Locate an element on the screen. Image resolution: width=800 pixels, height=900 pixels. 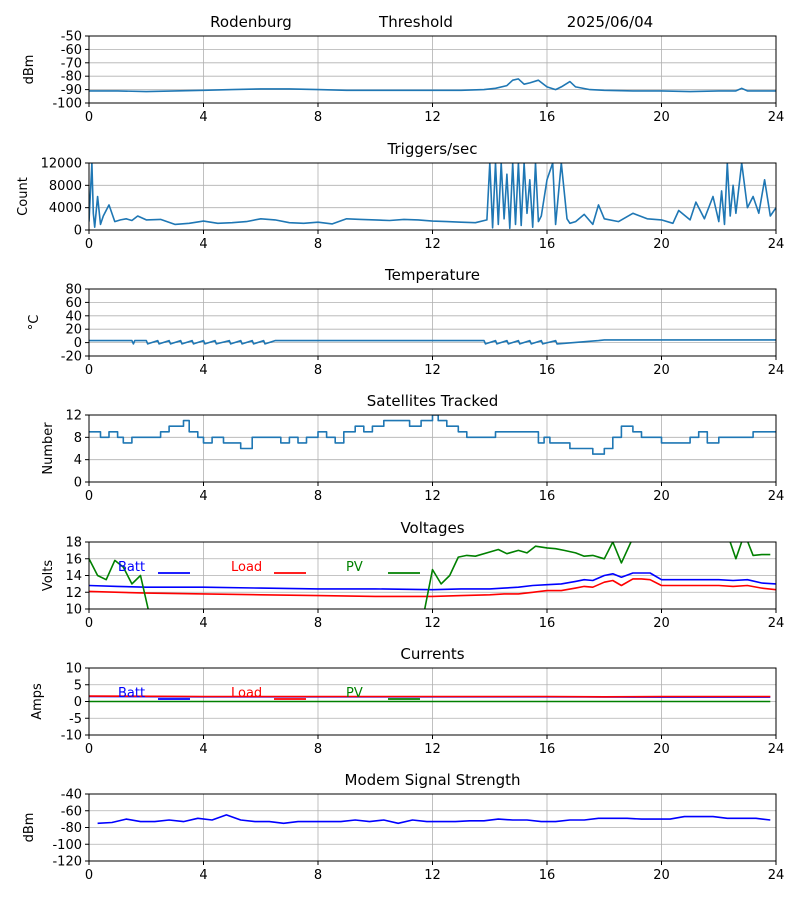
y-tick-label: -40 is located at coordinates (71, 795).